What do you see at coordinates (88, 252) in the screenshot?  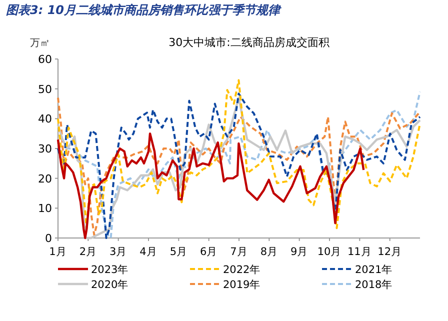 I see `x-tick-label: 2月` at bounding box center [88, 252].